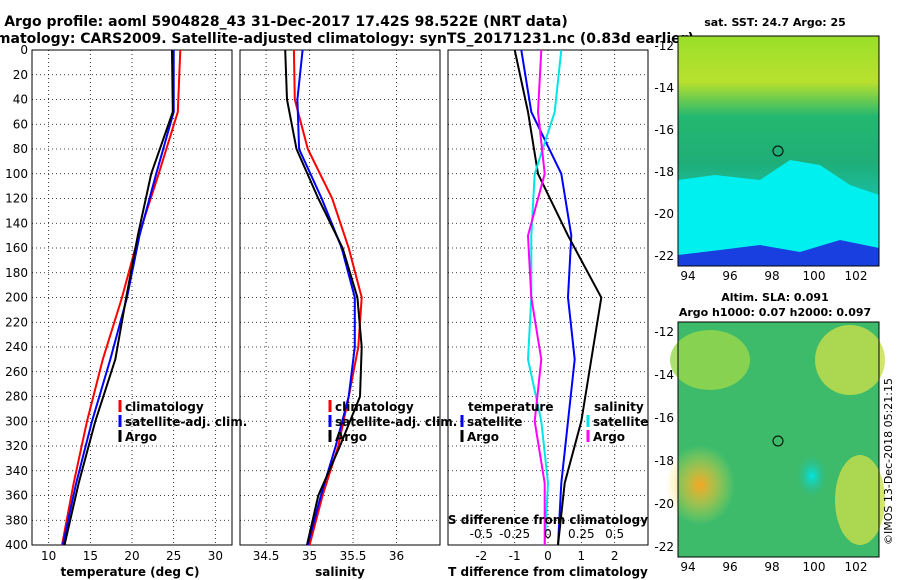 The width and height of the screenshot is (900, 580). I want to click on sst-cool-region, so click(778, 213).